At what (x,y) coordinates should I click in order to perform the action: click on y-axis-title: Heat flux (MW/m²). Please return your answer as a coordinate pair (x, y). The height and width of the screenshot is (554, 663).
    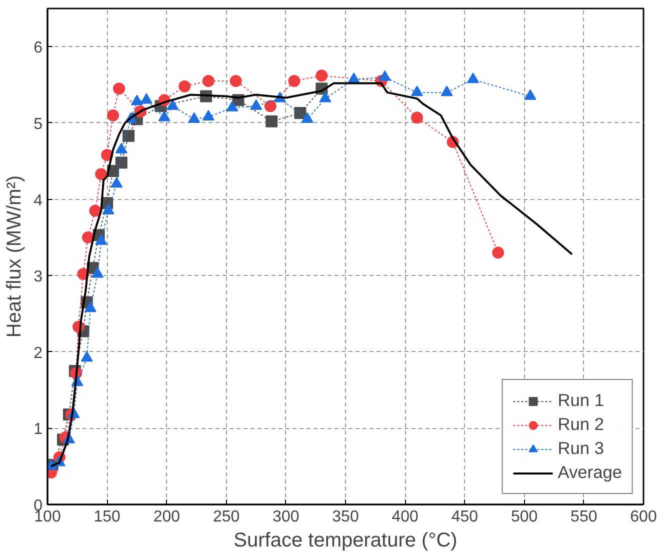
    Looking at the image, I should click on (15, 256).